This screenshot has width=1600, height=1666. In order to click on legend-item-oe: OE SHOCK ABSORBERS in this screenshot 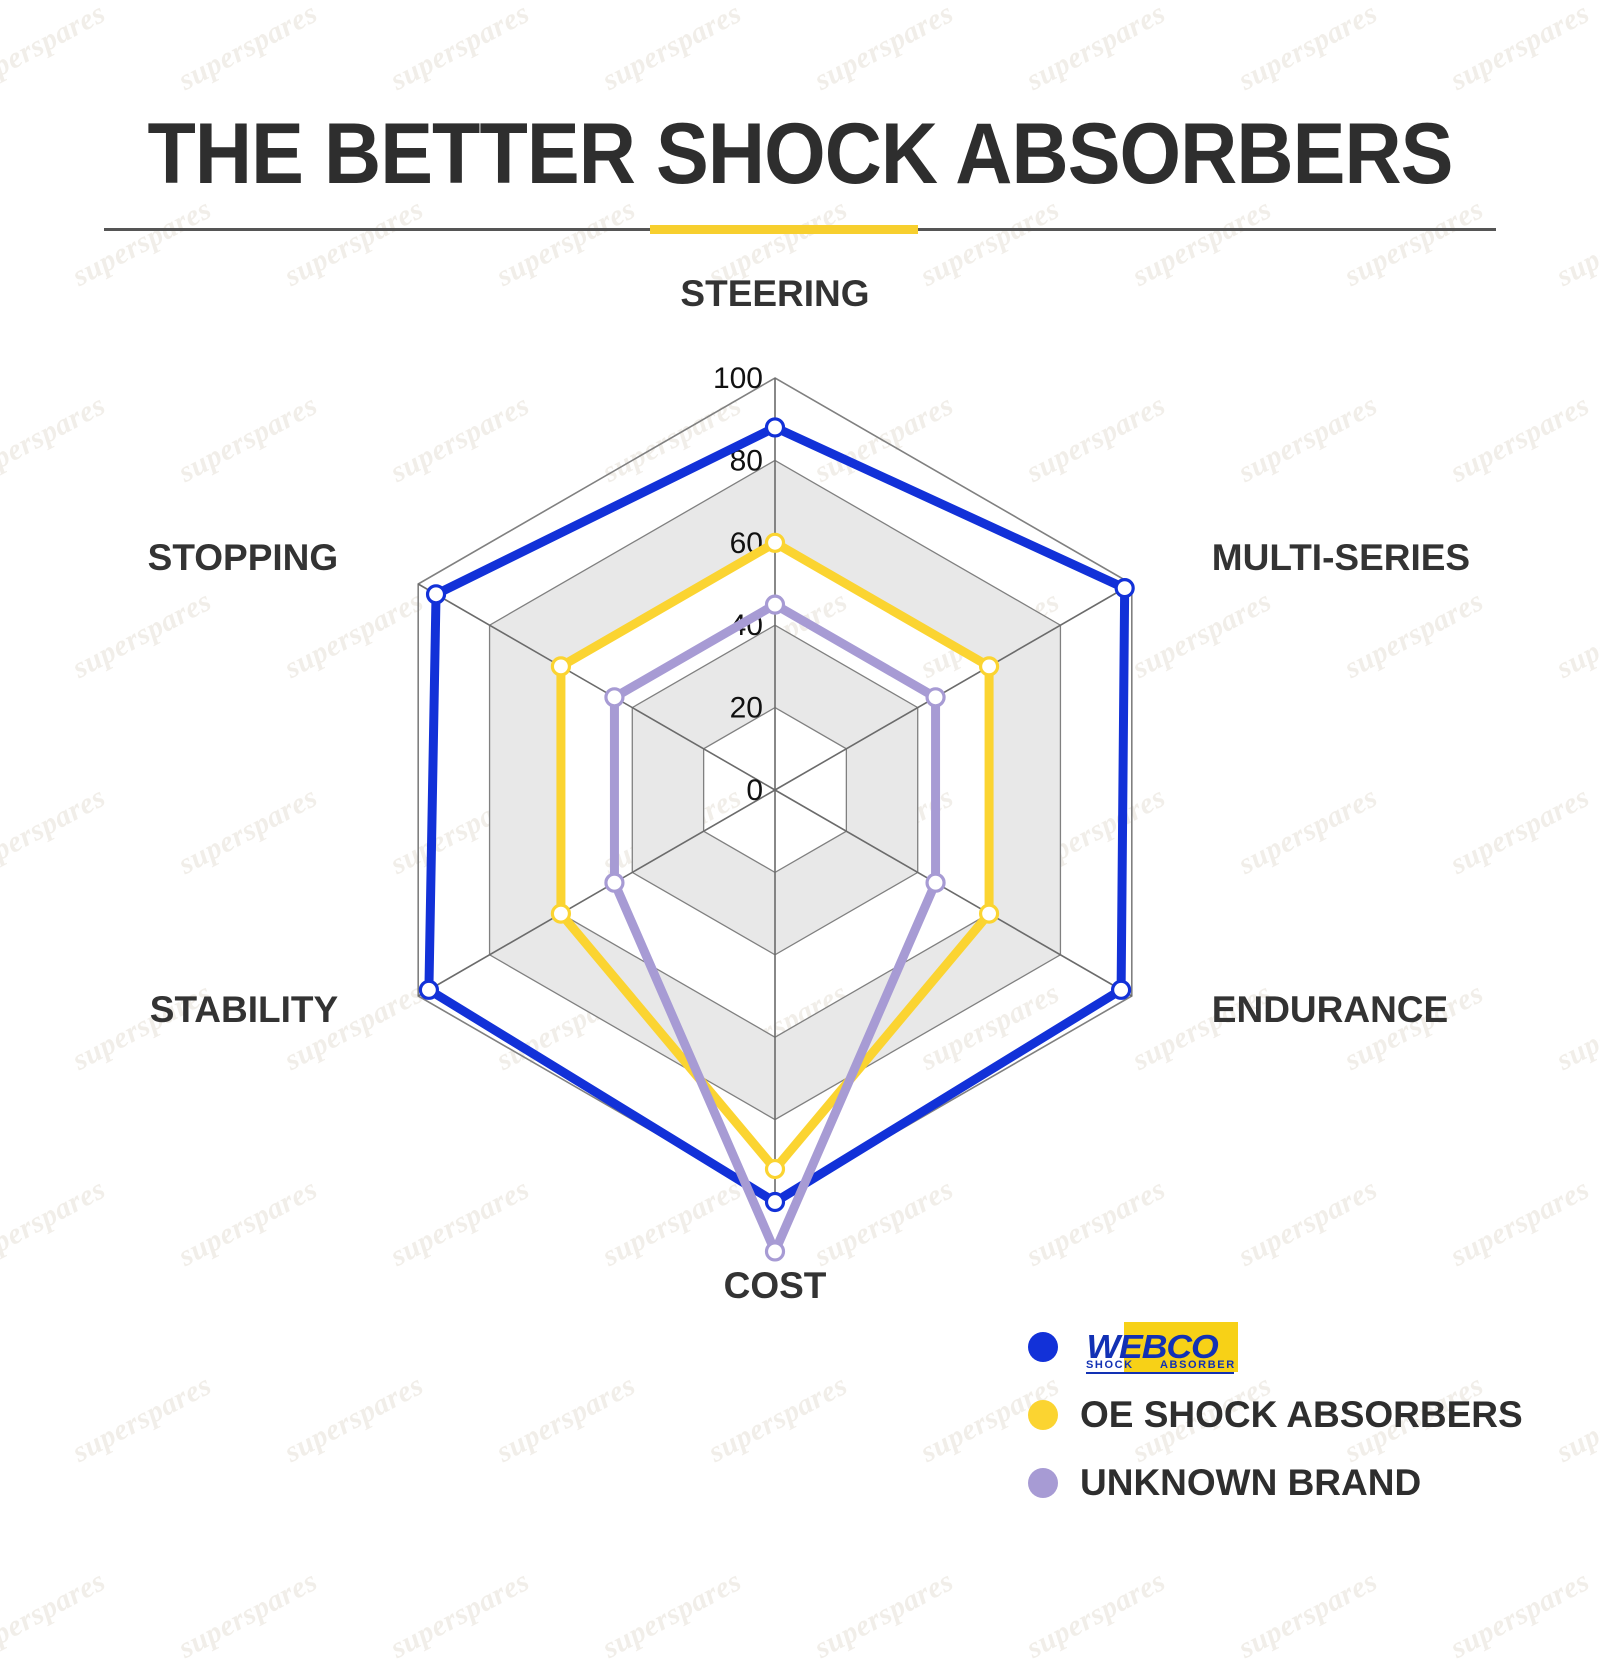, I will do `click(1288, 1415)`.